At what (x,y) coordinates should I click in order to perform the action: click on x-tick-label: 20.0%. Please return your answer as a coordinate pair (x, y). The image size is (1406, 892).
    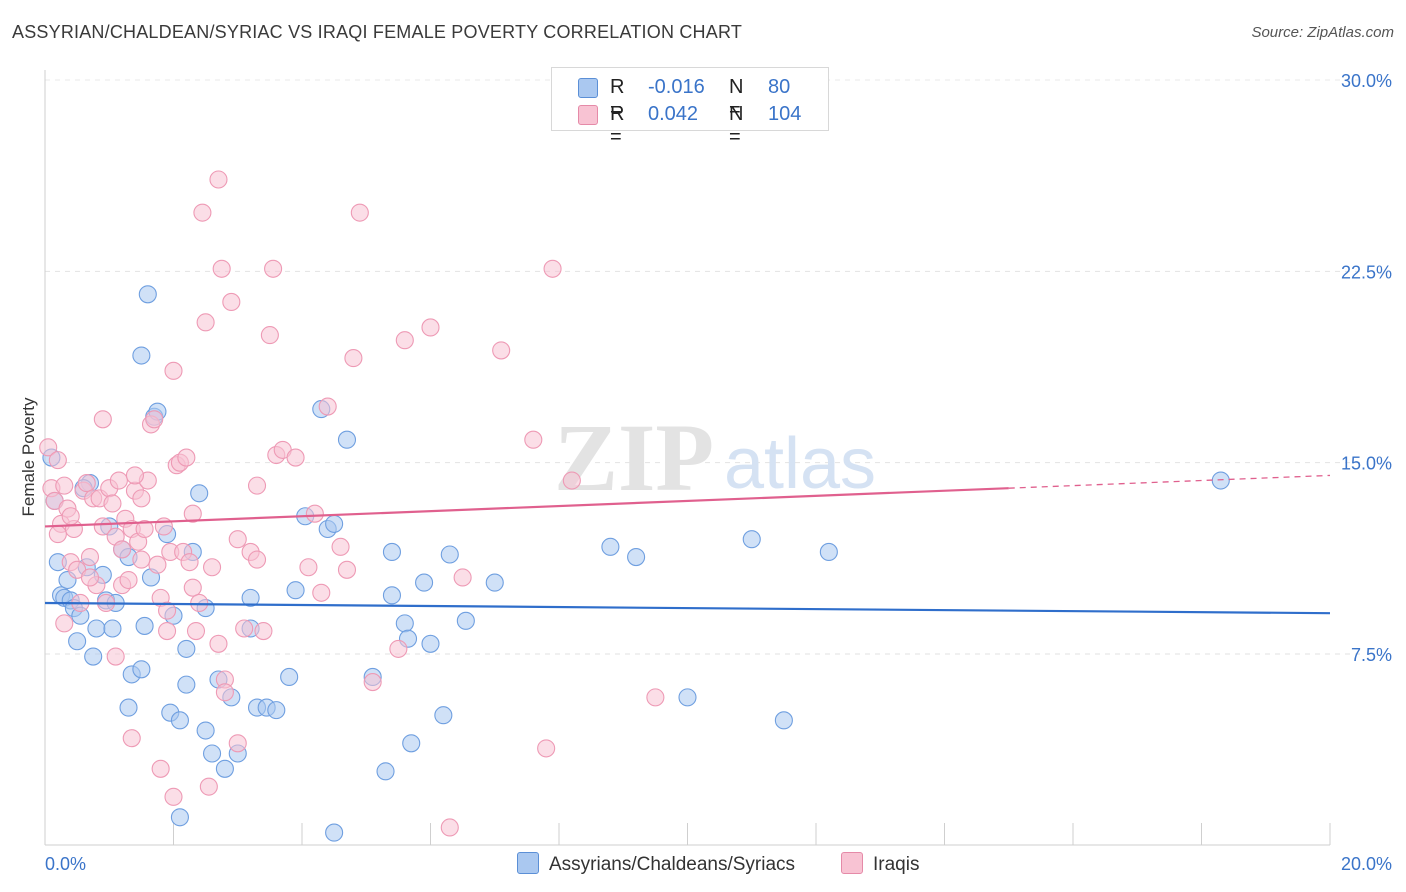
    Looking at the image, I should click on (1366, 864).